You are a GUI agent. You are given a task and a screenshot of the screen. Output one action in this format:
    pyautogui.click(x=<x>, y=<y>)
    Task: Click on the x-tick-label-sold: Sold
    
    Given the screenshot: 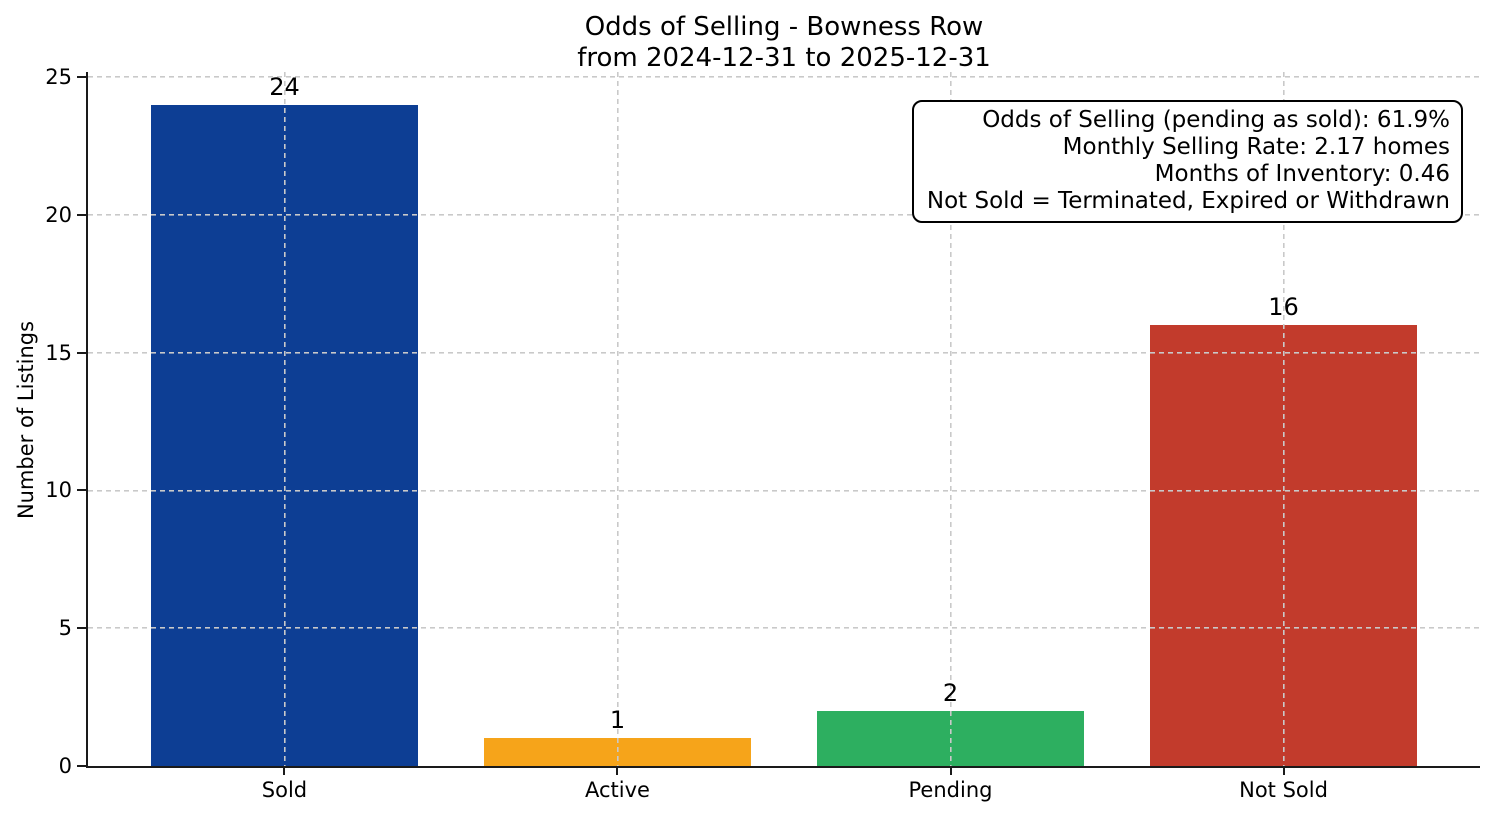 What is the action you would take?
    pyautogui.click(x=284, y=790)
    